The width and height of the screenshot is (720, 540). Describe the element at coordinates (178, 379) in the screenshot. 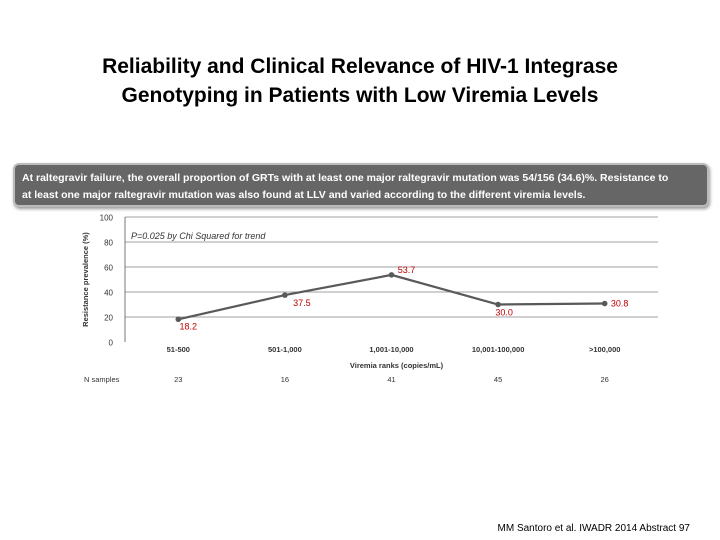

I see `n-samples-value-1: 23` at that location.